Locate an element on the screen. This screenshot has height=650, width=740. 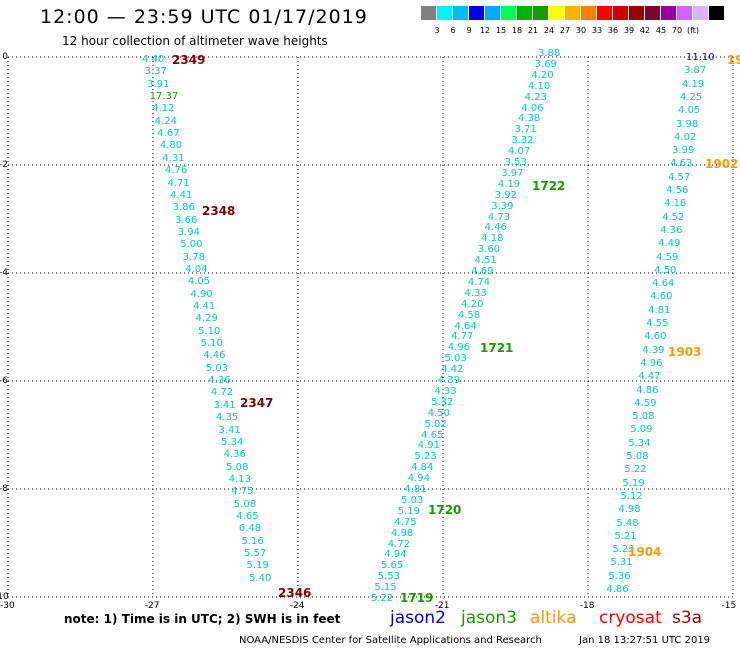
wave-height-value: 3.53 is located at coordinates (515, 162).